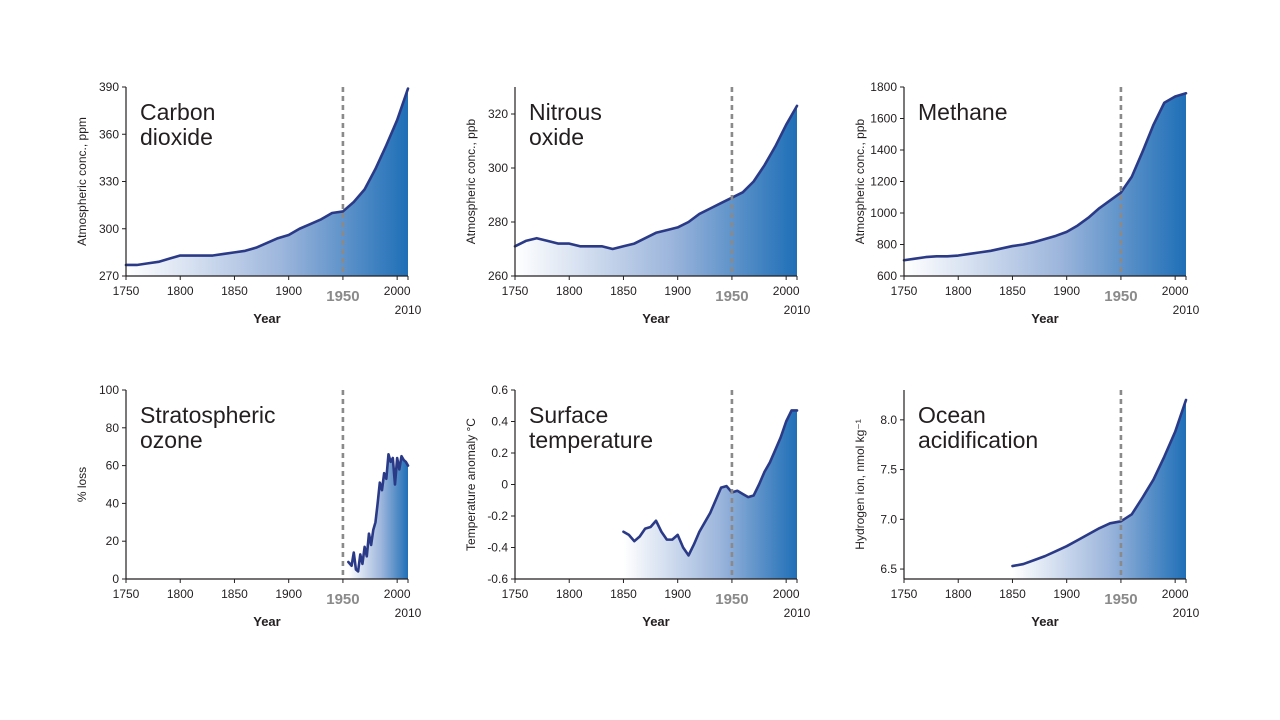 The width and height of the screenshot is (1280, 720). I want to click on y-tick-label: 270, so click(109, 276).